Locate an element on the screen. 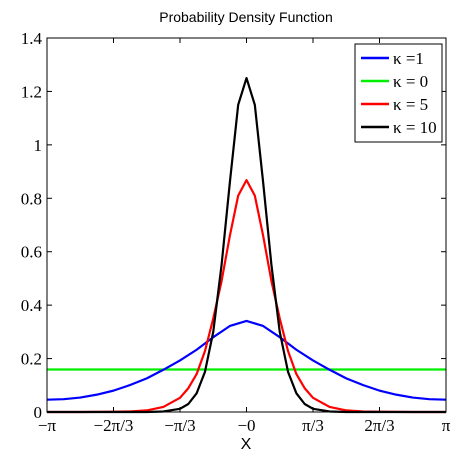  y-tick-label: 0.2 is located at coordinates (31, 359).